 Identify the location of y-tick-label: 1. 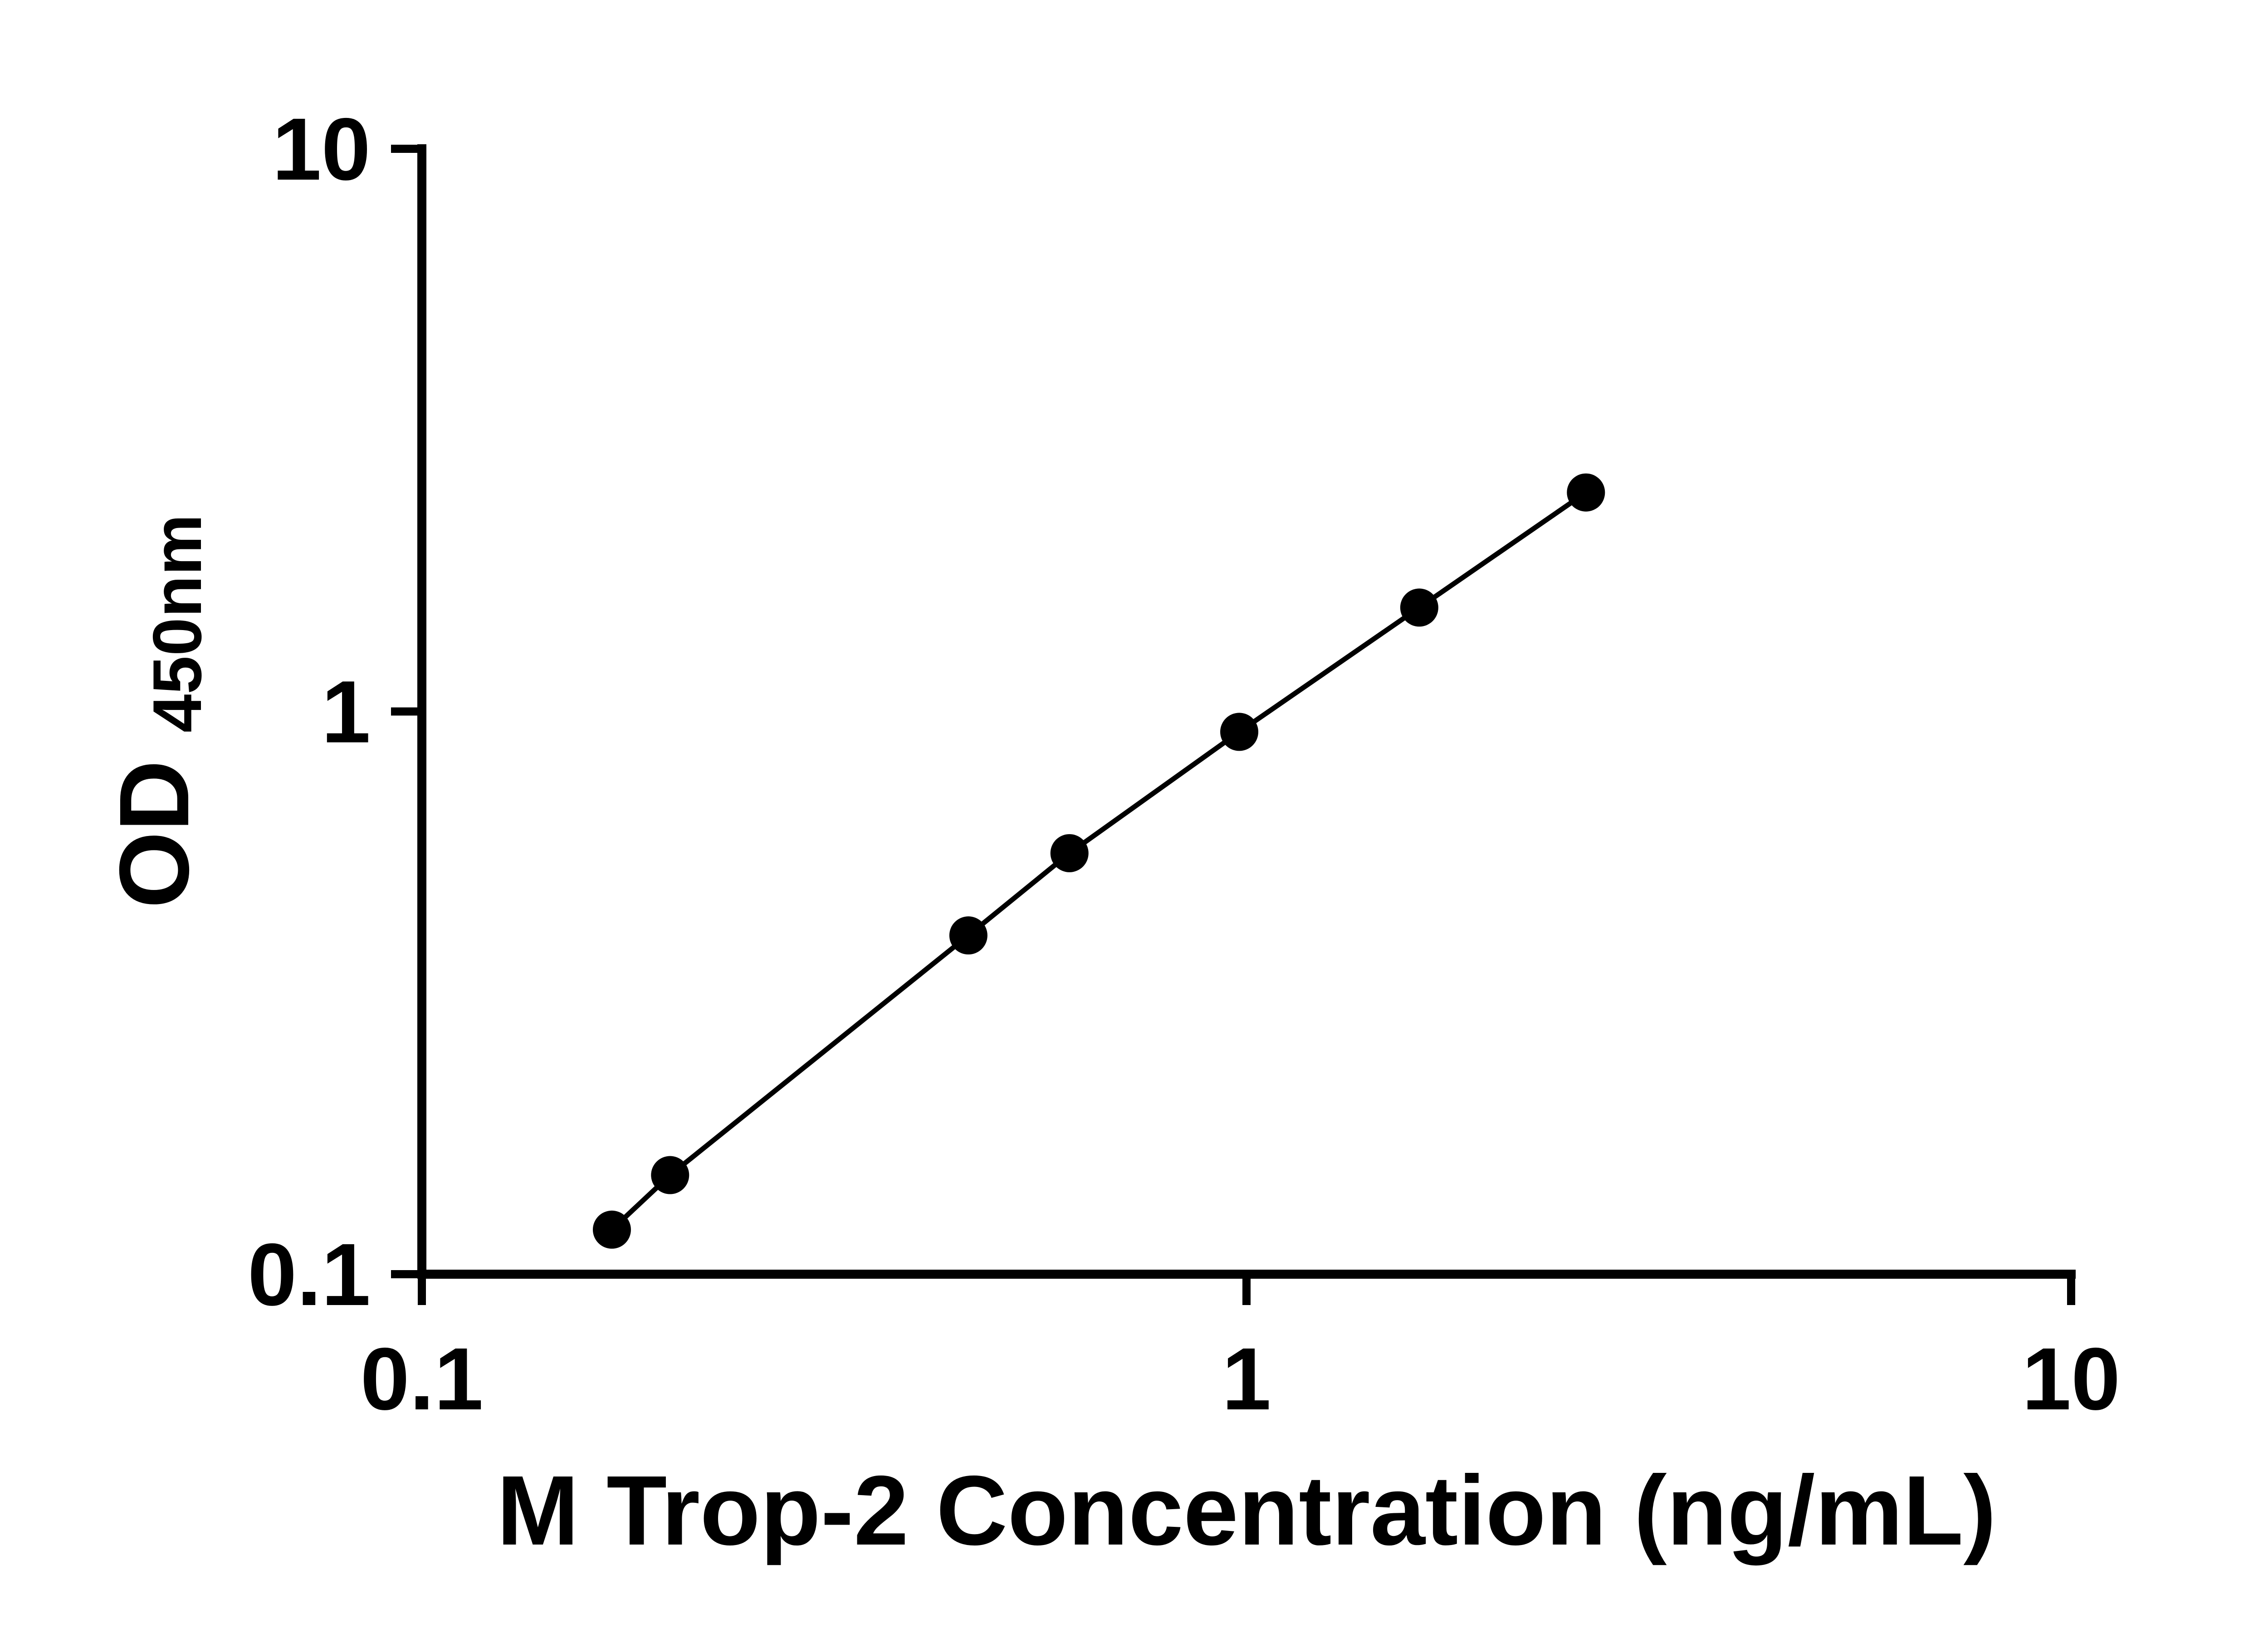
(346, 712).